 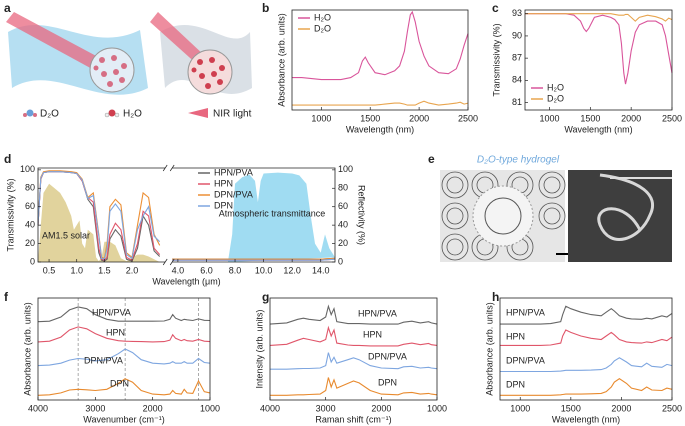 I want to click on photo-title: D₂O-type hydrogel, so click(x=518, y=160).